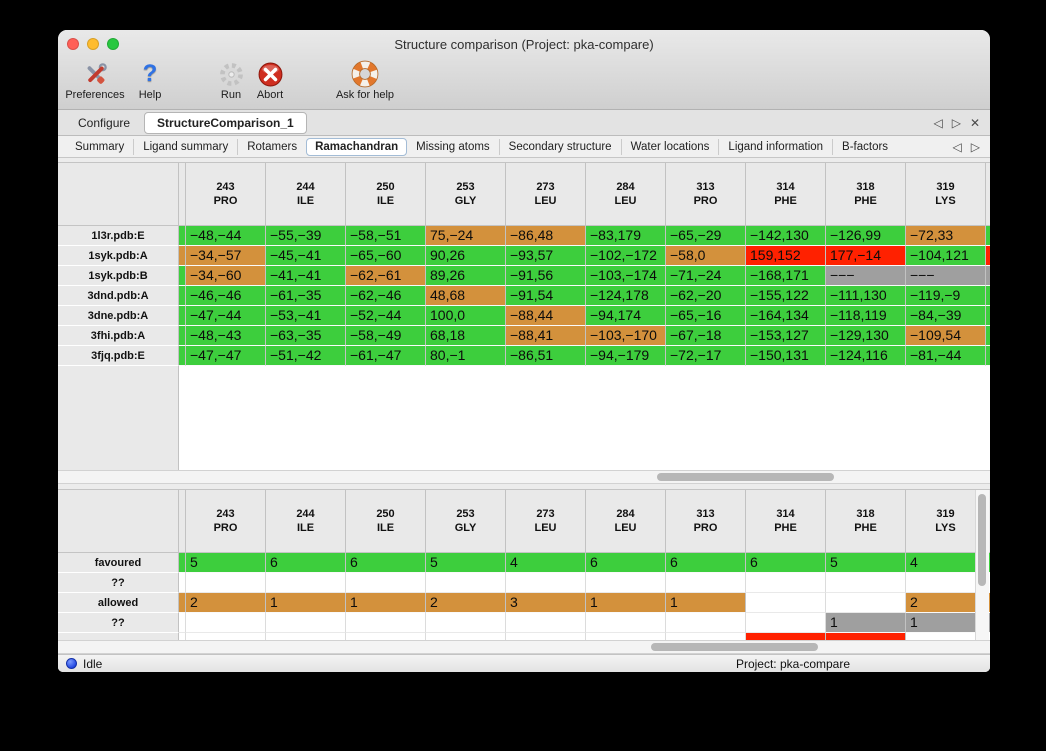  What do you see at coordinates (466, 256) in the screenshot?
I see `phi-psi-cell: 90,26` at bounding box center [466, 256].